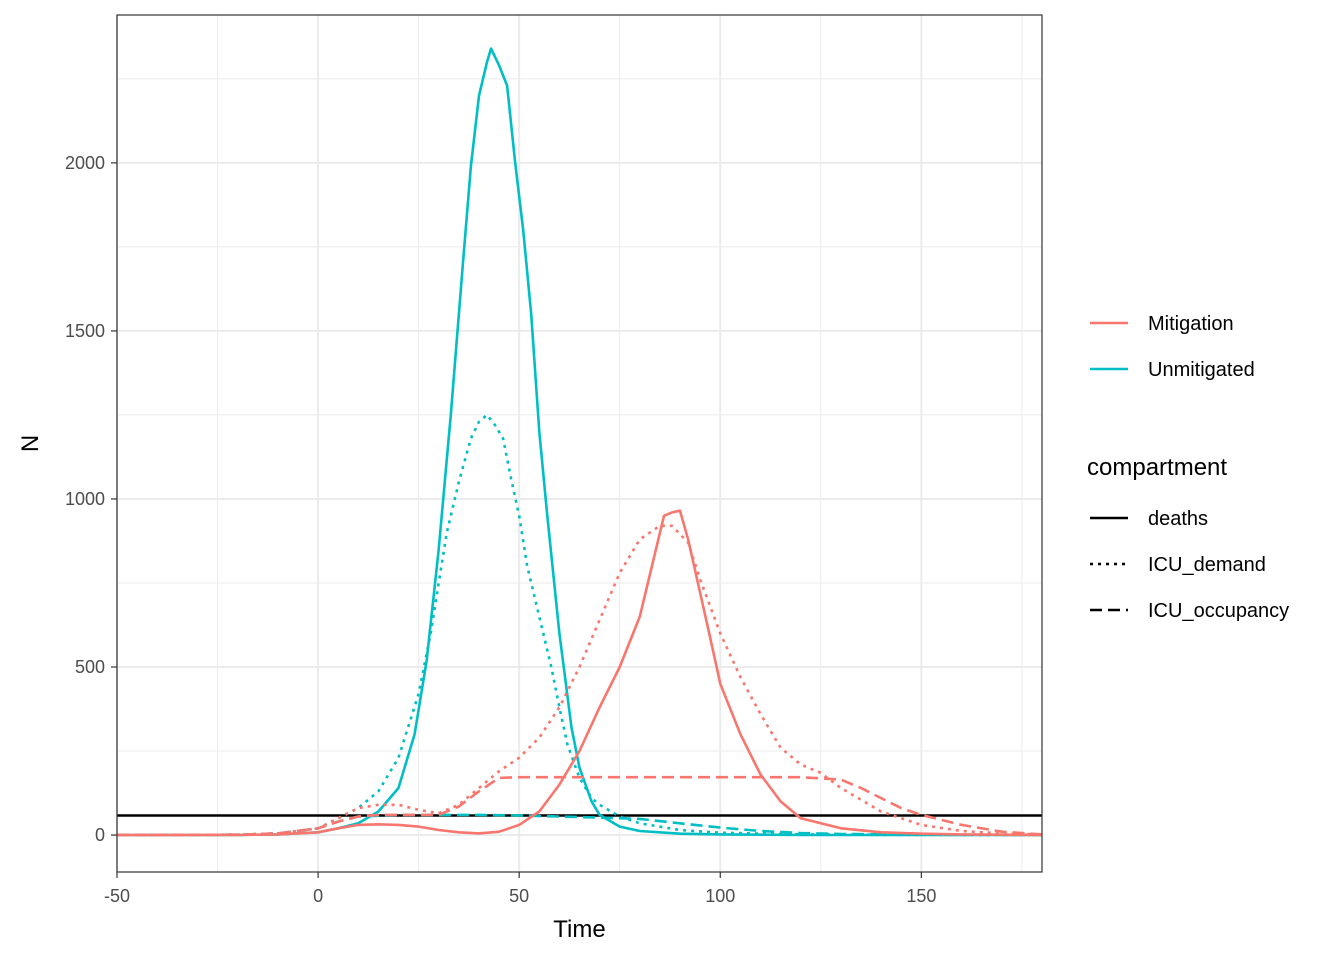  Describe the element at coordinates (30, 443) in the screenshot. I see `y-axis-title: N` at that location.